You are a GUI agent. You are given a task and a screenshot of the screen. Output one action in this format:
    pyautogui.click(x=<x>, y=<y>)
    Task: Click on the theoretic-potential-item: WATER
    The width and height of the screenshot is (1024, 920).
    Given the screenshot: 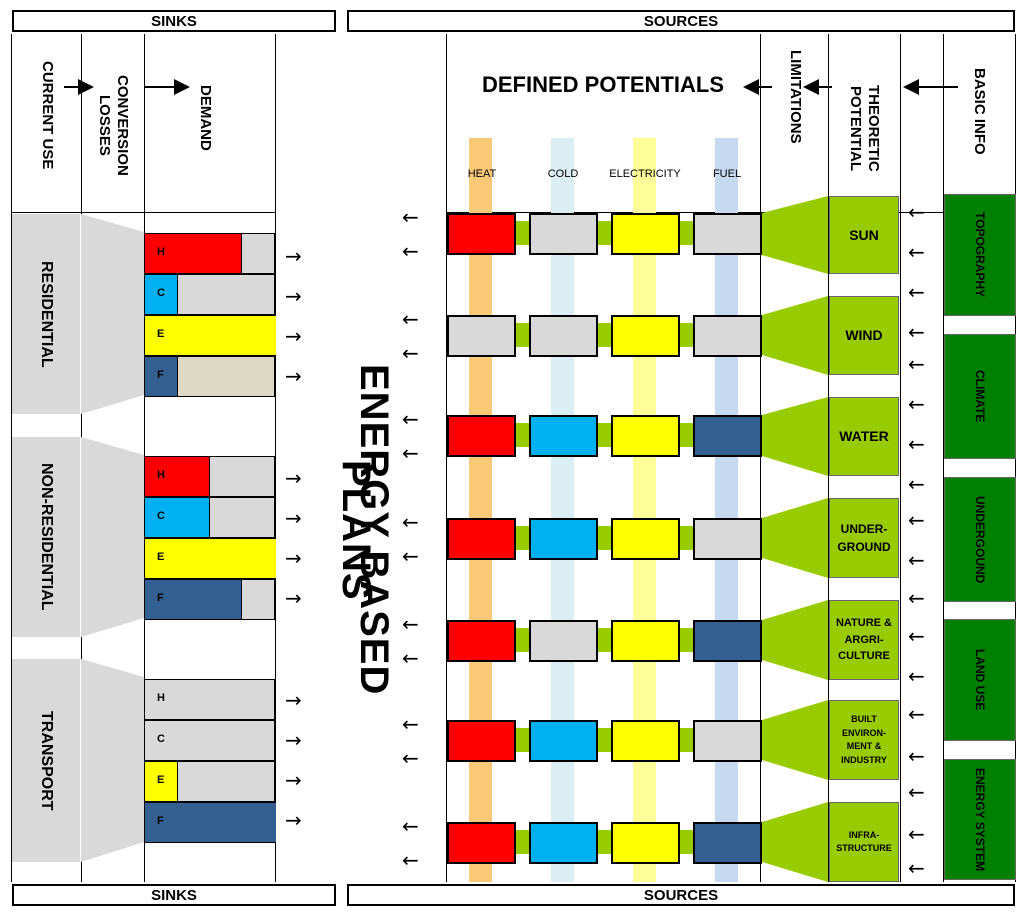 What is the action you would take?
    pyautogui.click(x=864, y=436)
    